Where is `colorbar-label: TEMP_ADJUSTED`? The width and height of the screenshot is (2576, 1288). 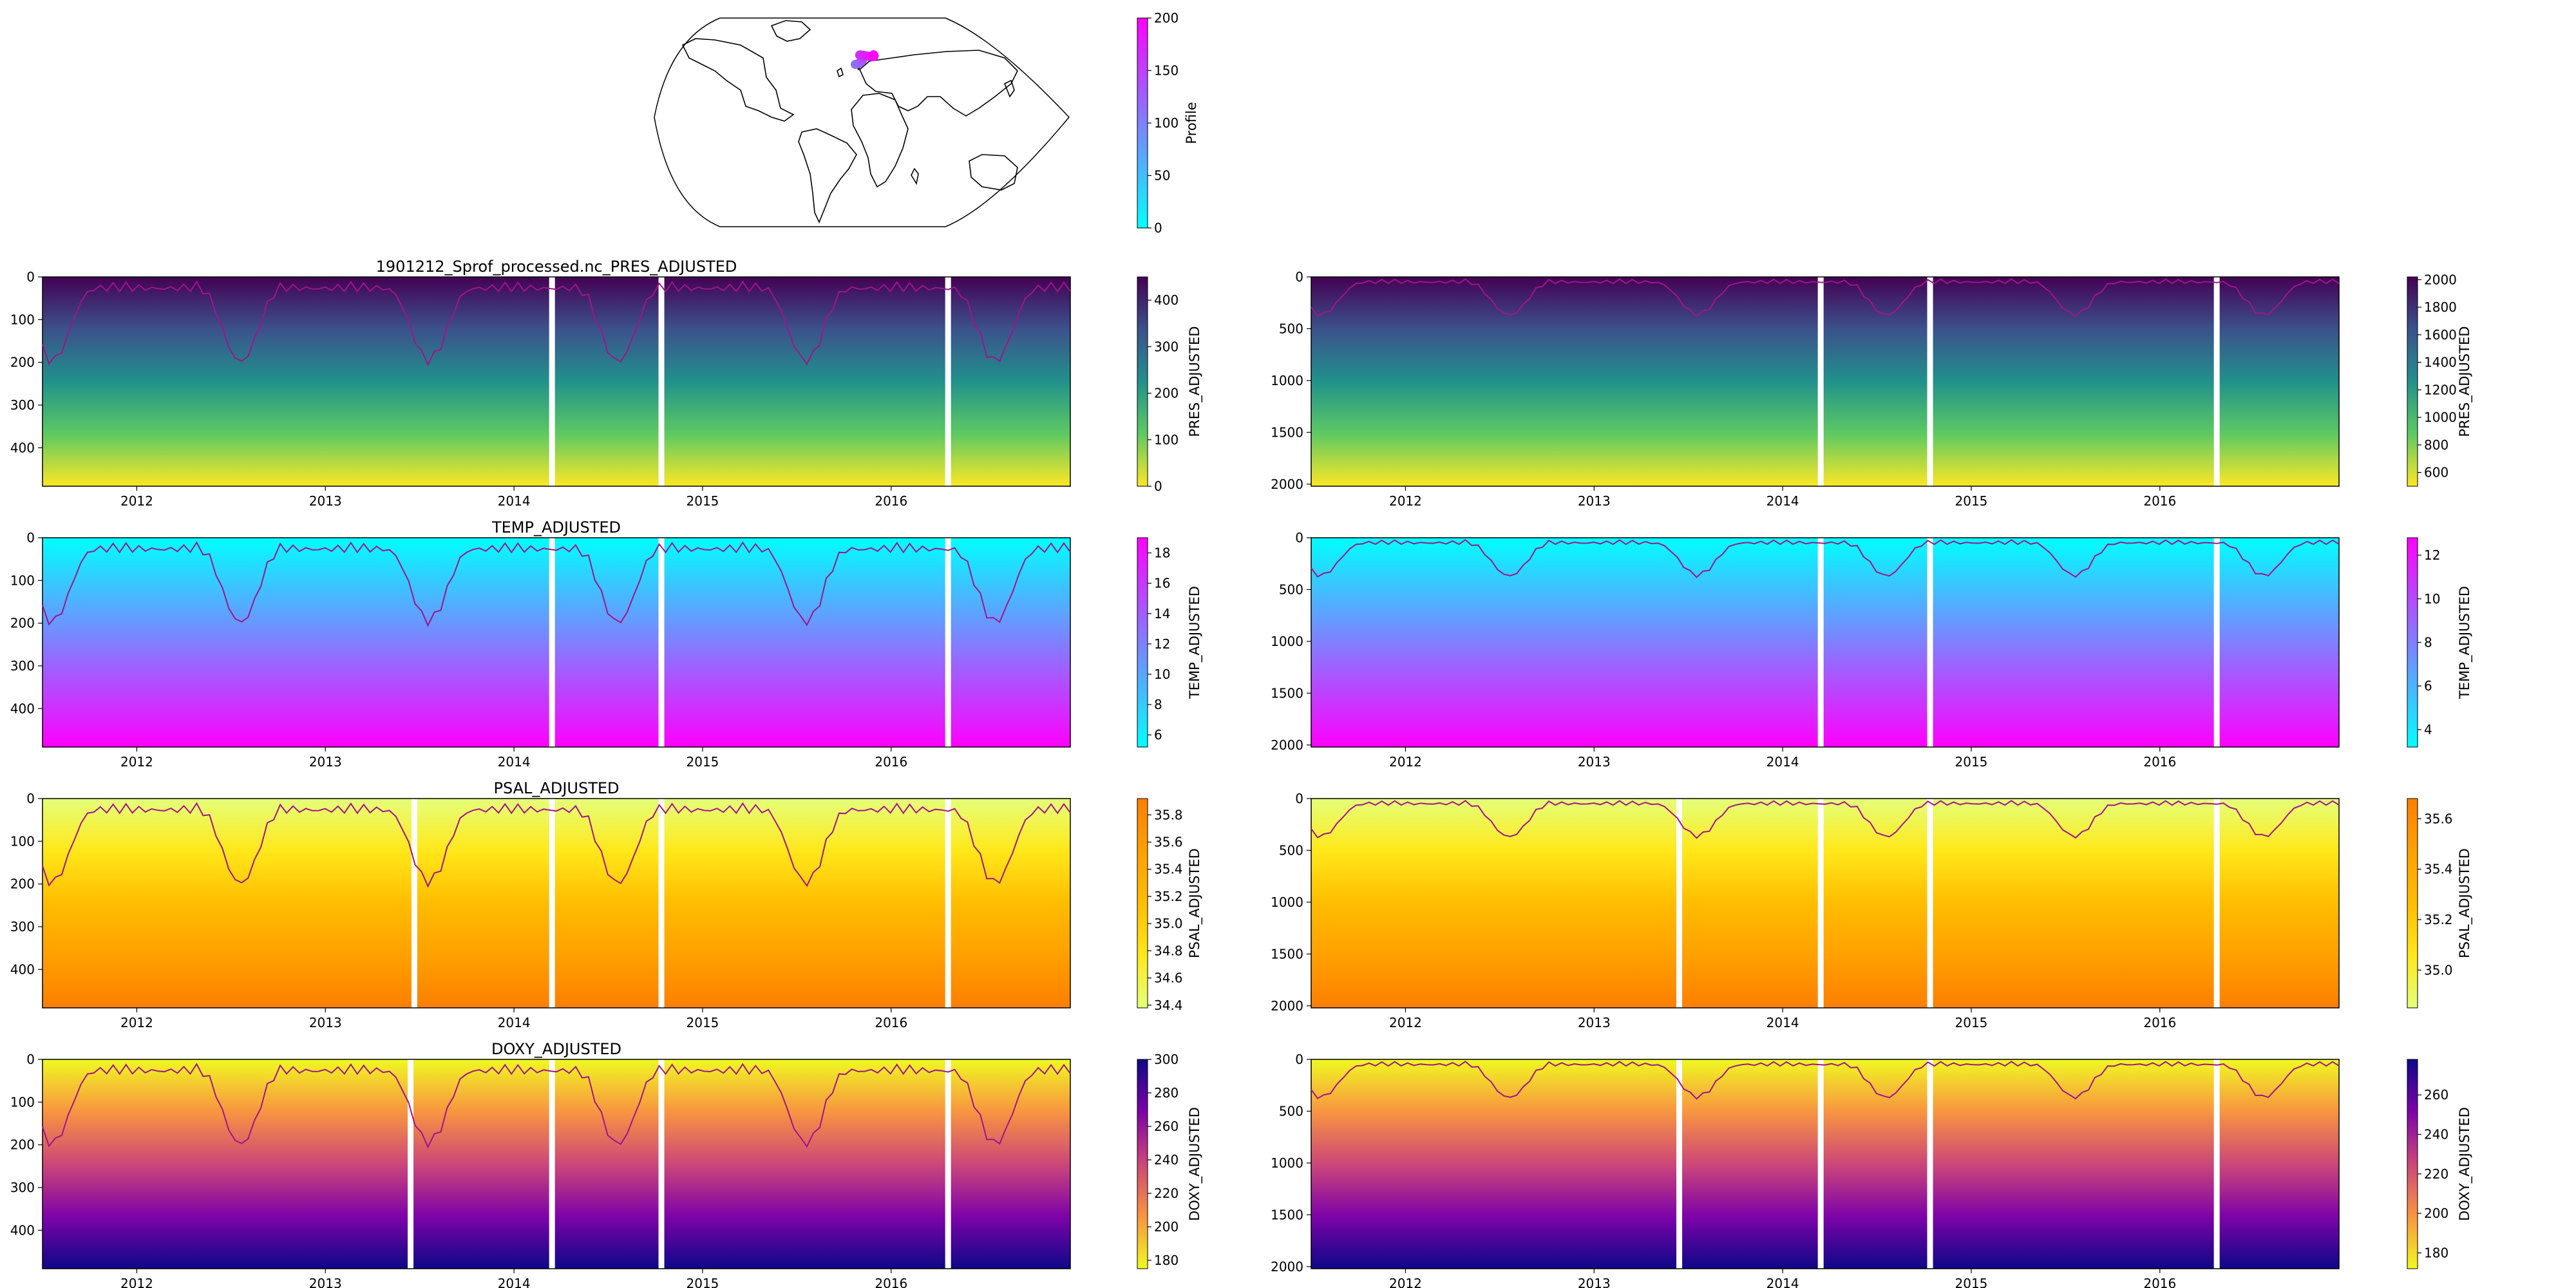 colorbar-label: TEMP_ADJUSTED is located at coordinates (2465, 642).